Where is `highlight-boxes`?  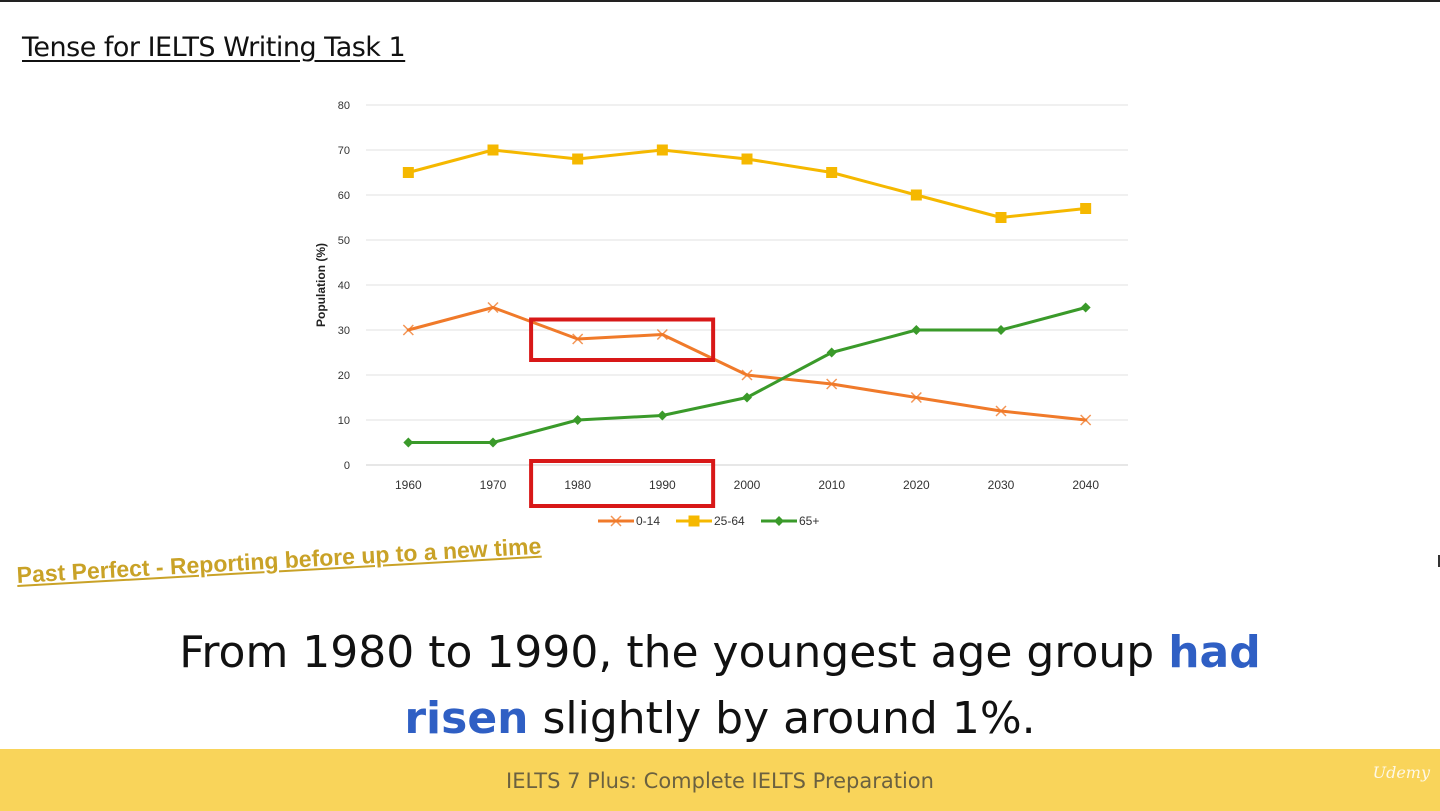 highlight-boxes is located at coordinates (622, 412).